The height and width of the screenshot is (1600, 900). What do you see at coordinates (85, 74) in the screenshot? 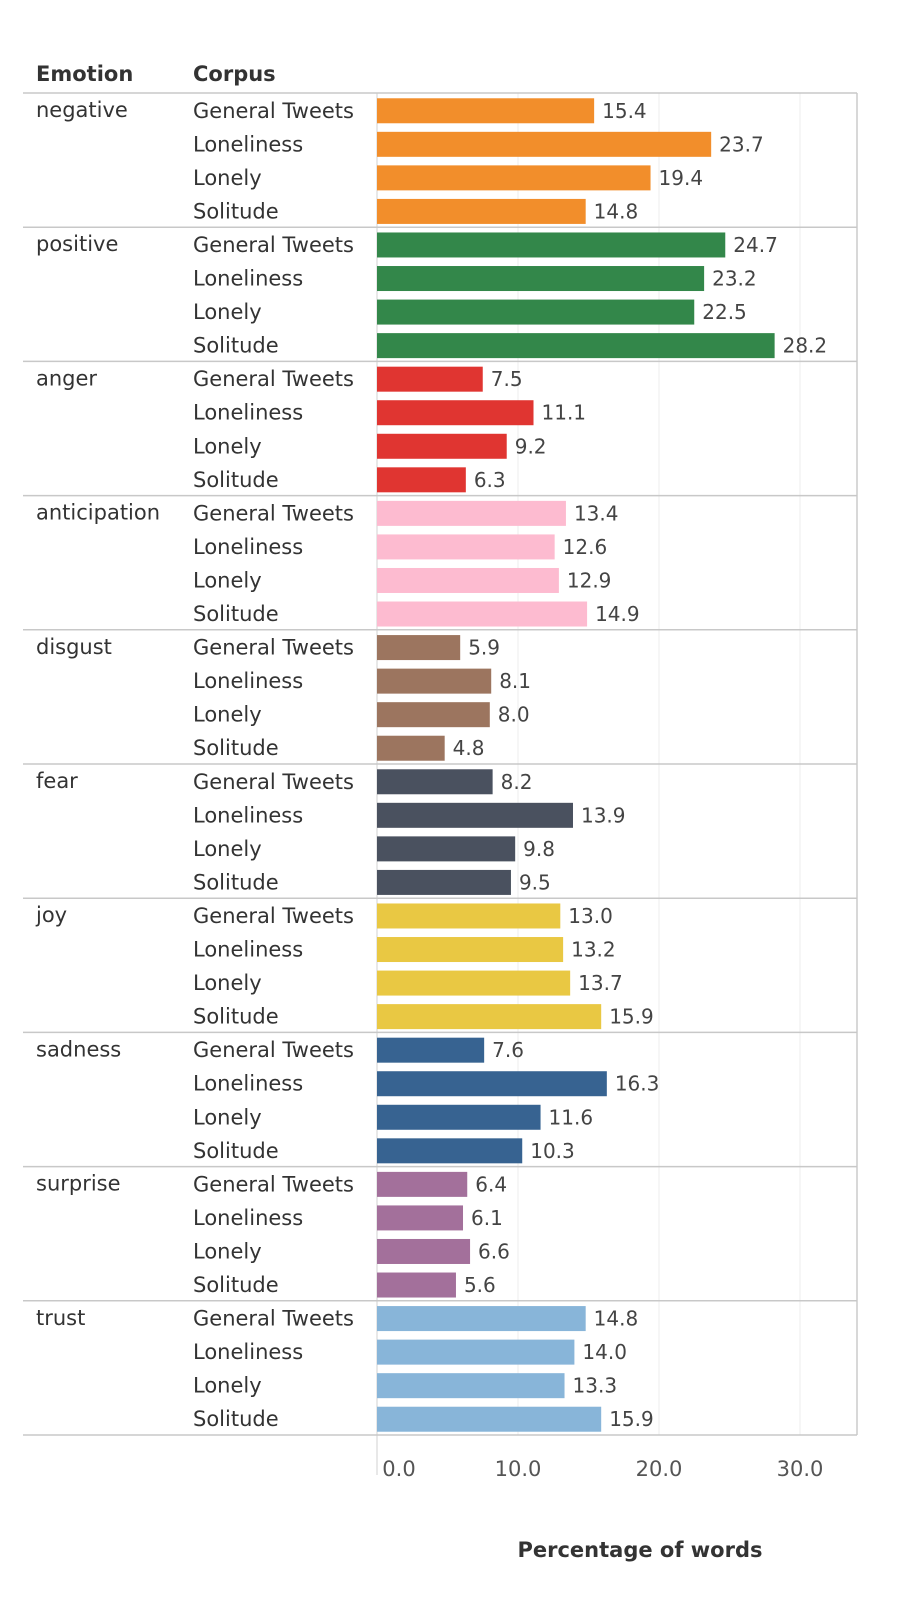
I see `emotion-column-header: Emotion` at bounding box center [85, 74].